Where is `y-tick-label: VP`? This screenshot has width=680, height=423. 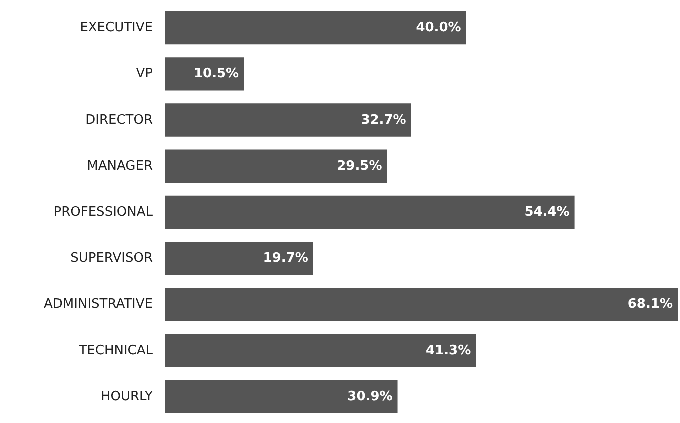
y-tick-label: VP is located at coordinates (145, 74).